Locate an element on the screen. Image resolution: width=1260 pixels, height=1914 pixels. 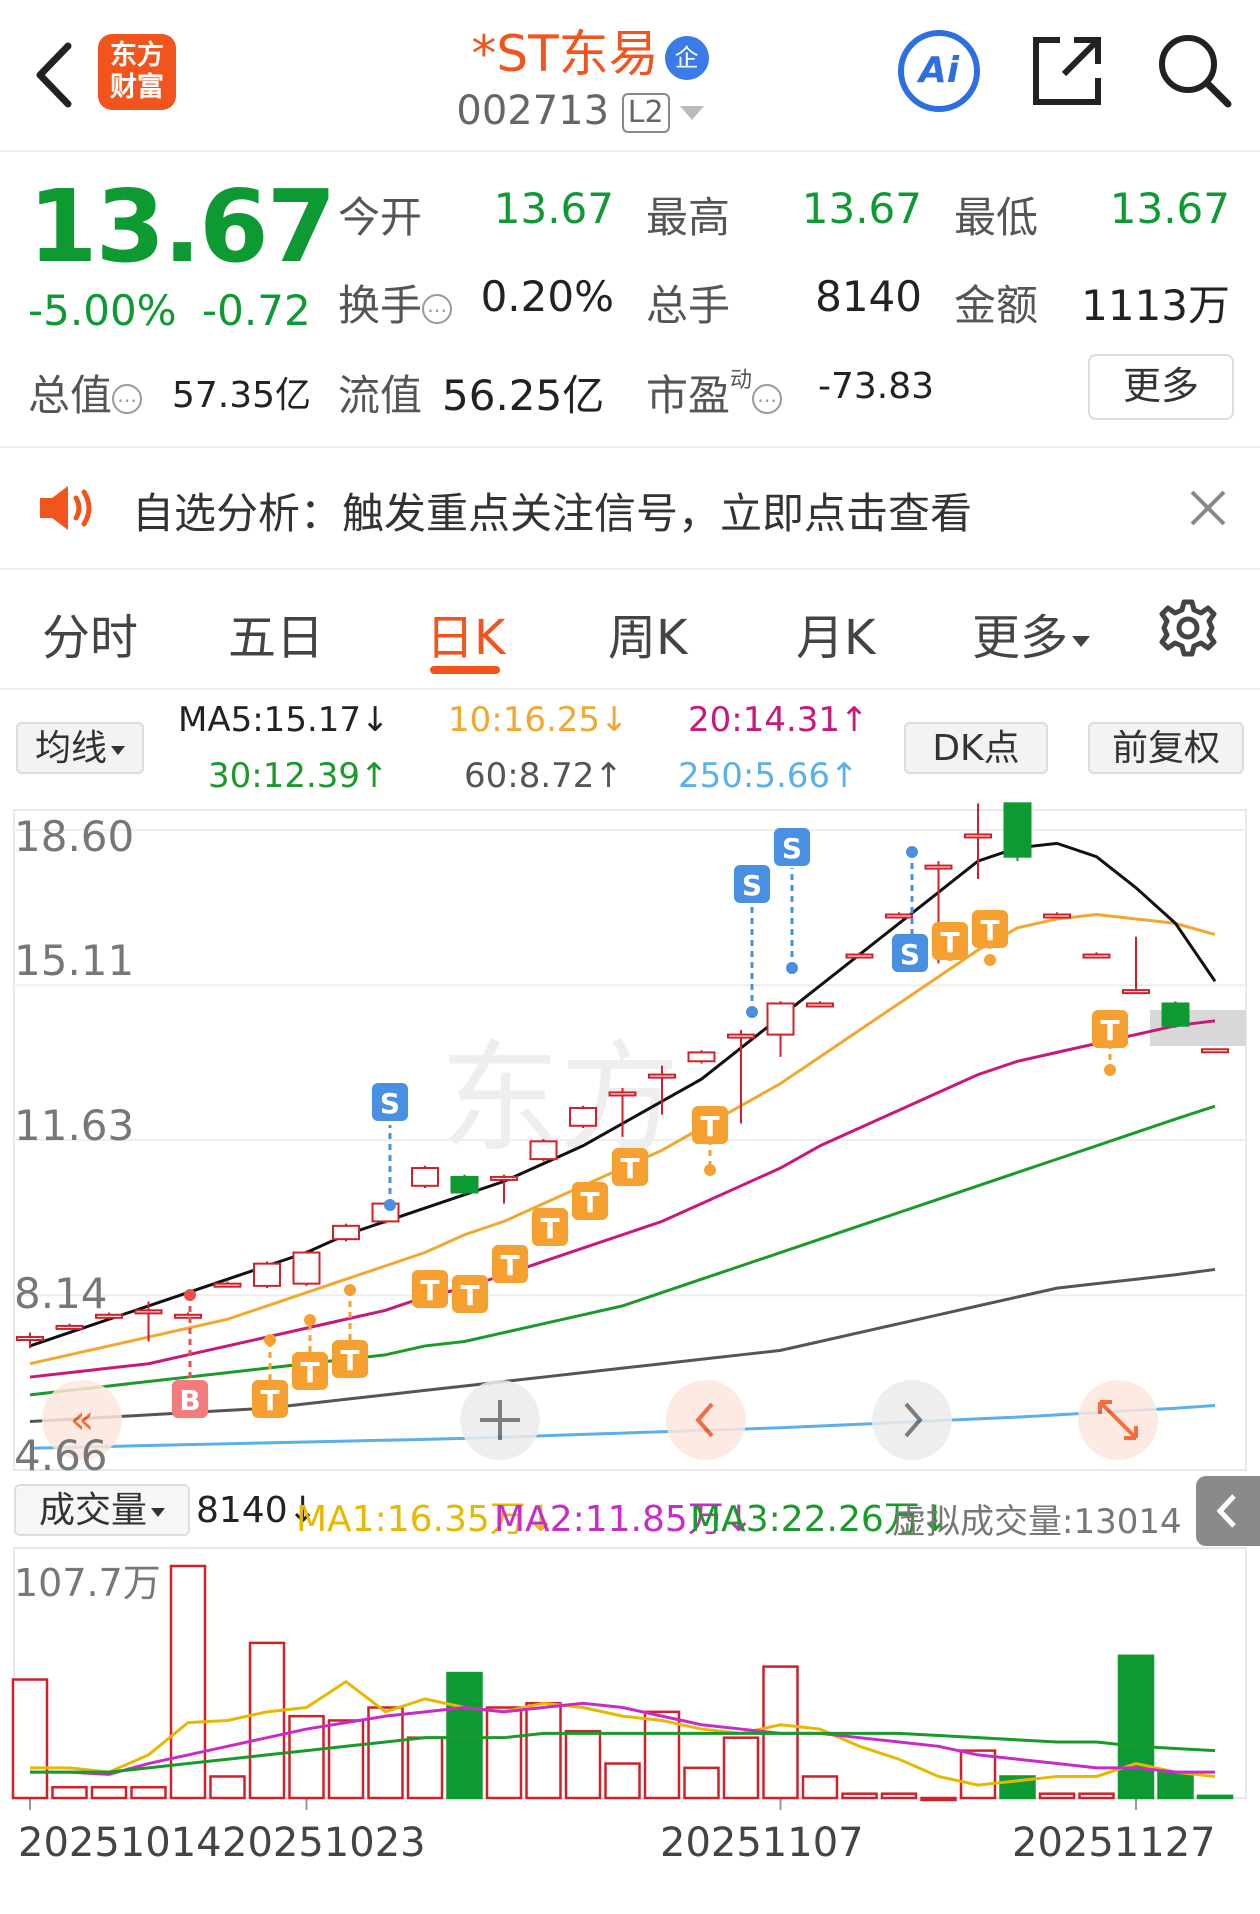
collapse-panel-button is located at coordinates (1228, 1511).